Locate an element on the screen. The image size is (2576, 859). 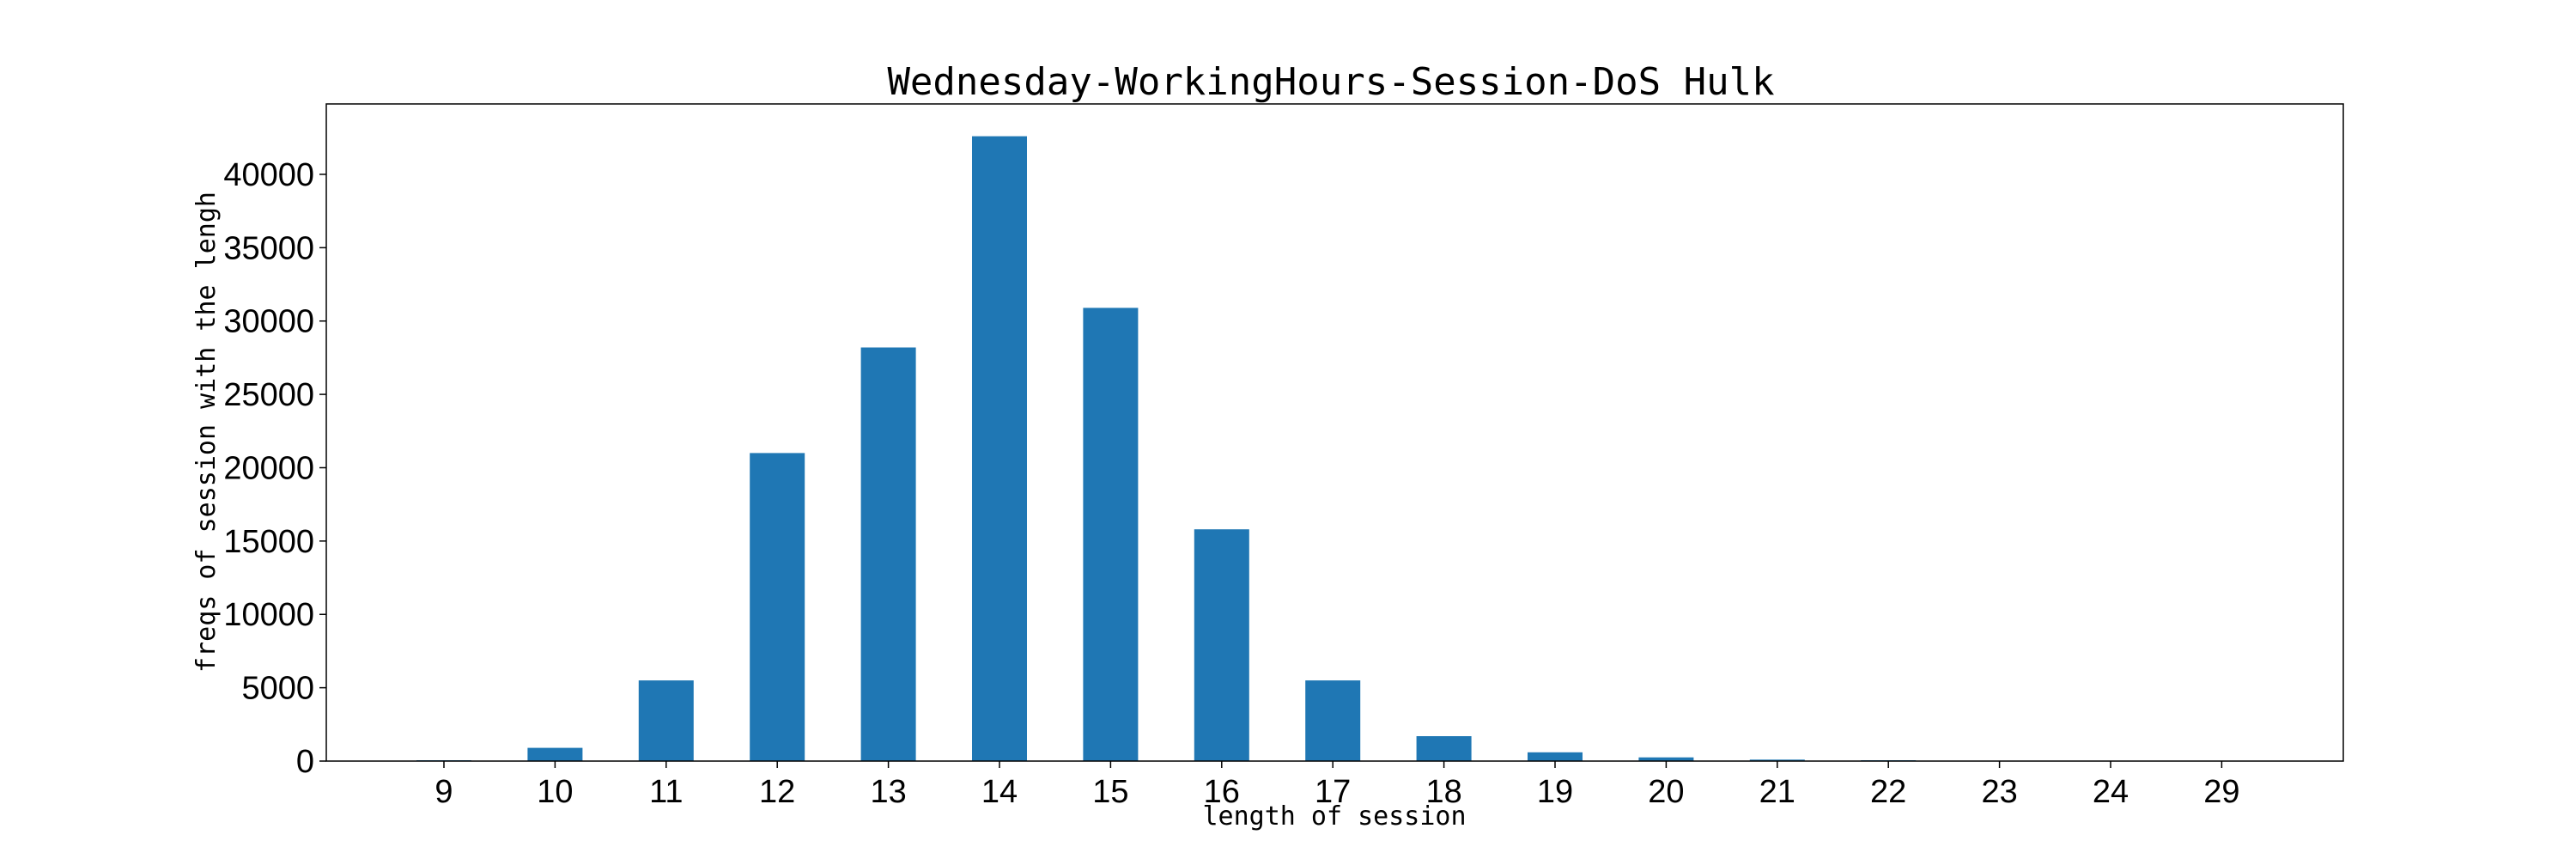
y-tick-label: 0 is located at coordinates (305, 762).